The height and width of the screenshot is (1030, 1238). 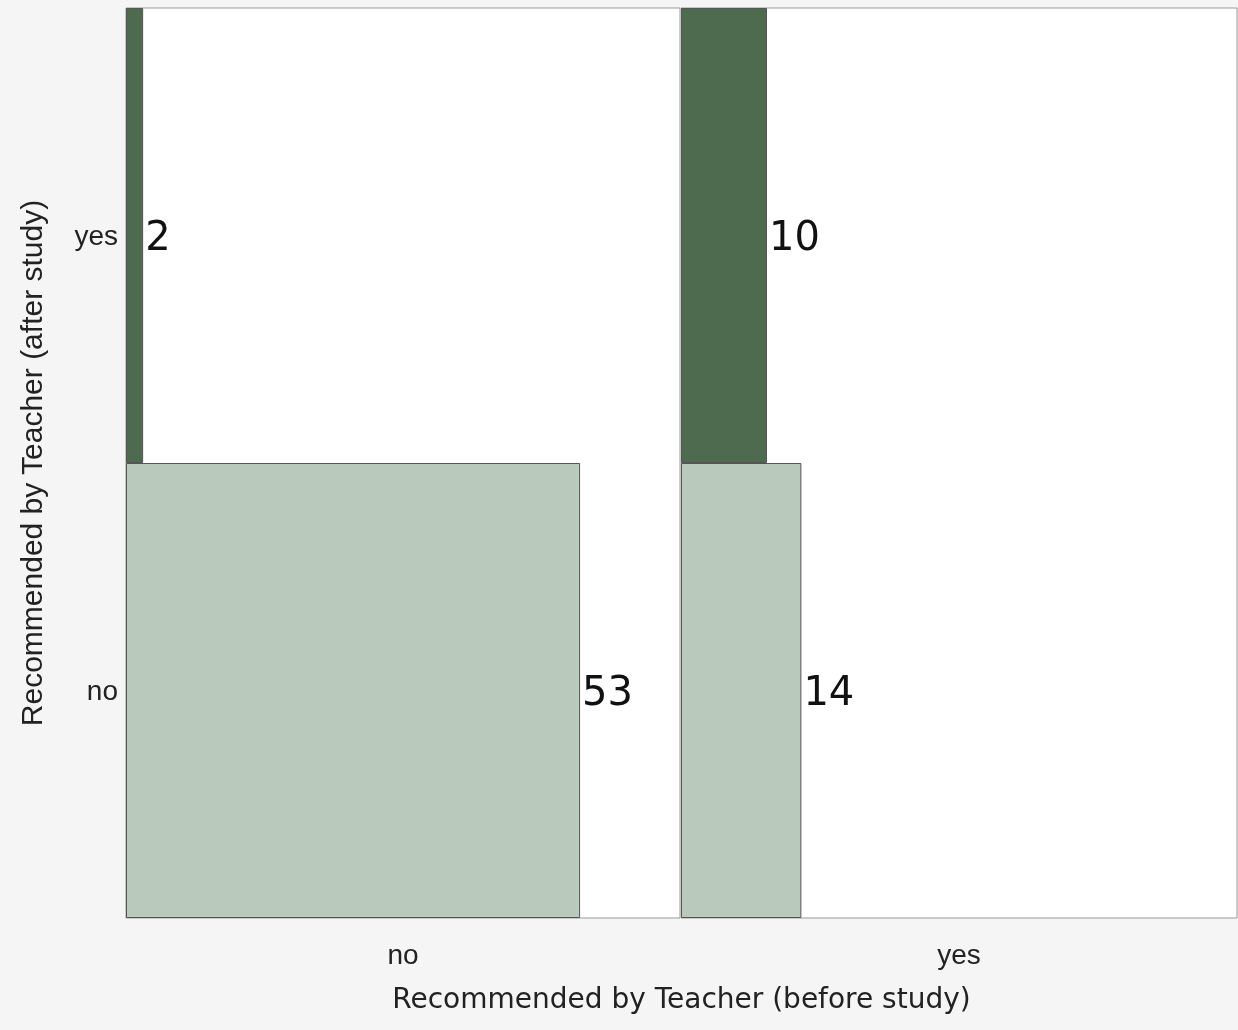 I want to click on data-label: 2, so click(x=158, y=235).